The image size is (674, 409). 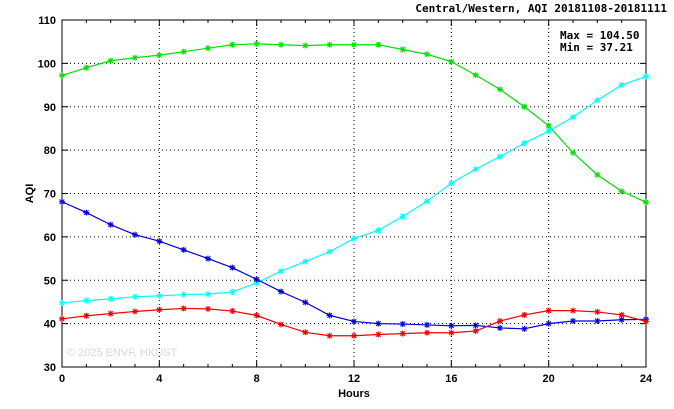 I want to click on watermark: © 2025 ENVF, HKUST, so click(x=122, y=353).